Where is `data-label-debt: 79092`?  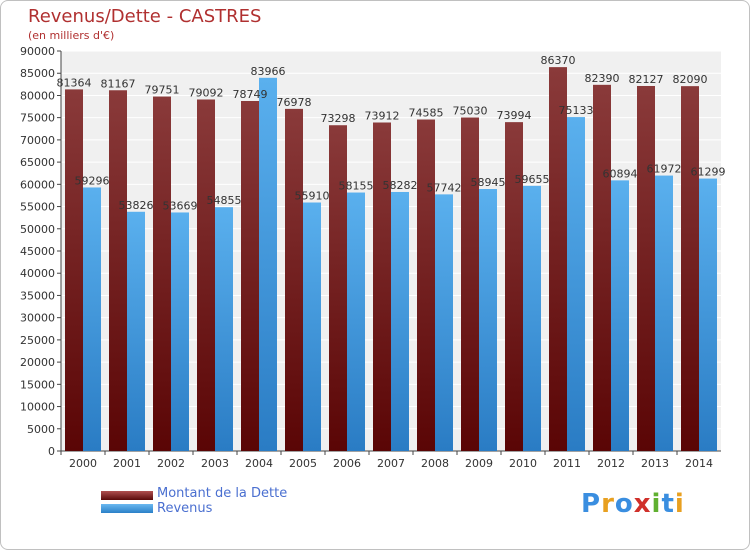 data-label-debt: 79092 is located at coordinates (206, 92).